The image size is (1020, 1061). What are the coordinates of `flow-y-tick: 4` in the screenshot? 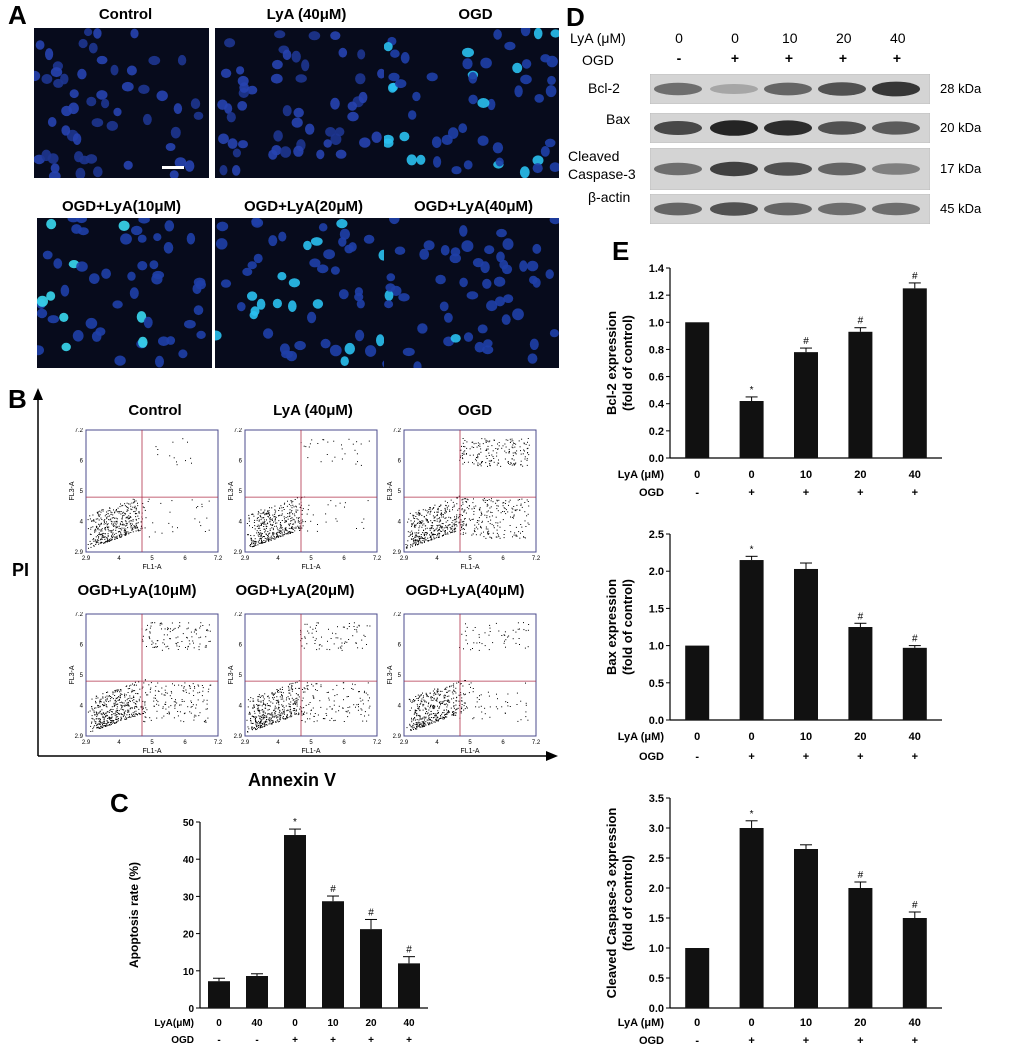 It's located at (400, 707).